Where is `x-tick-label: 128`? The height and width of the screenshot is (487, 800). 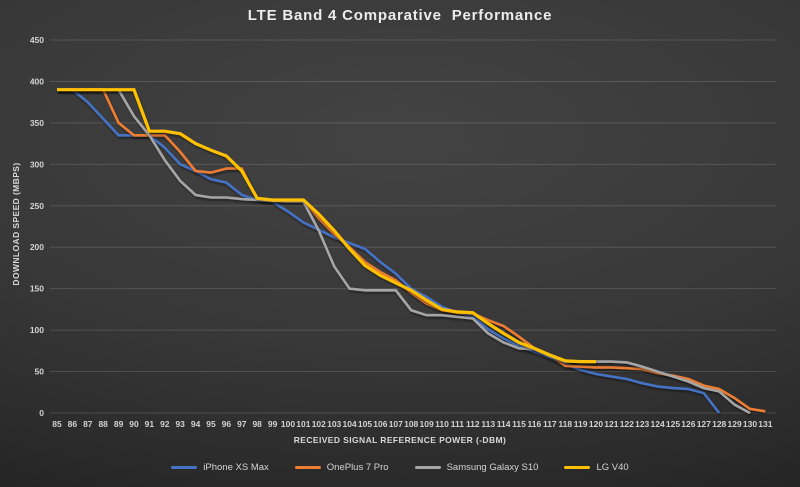
x-tick-label: 128 is located at coordinates (719, 424).